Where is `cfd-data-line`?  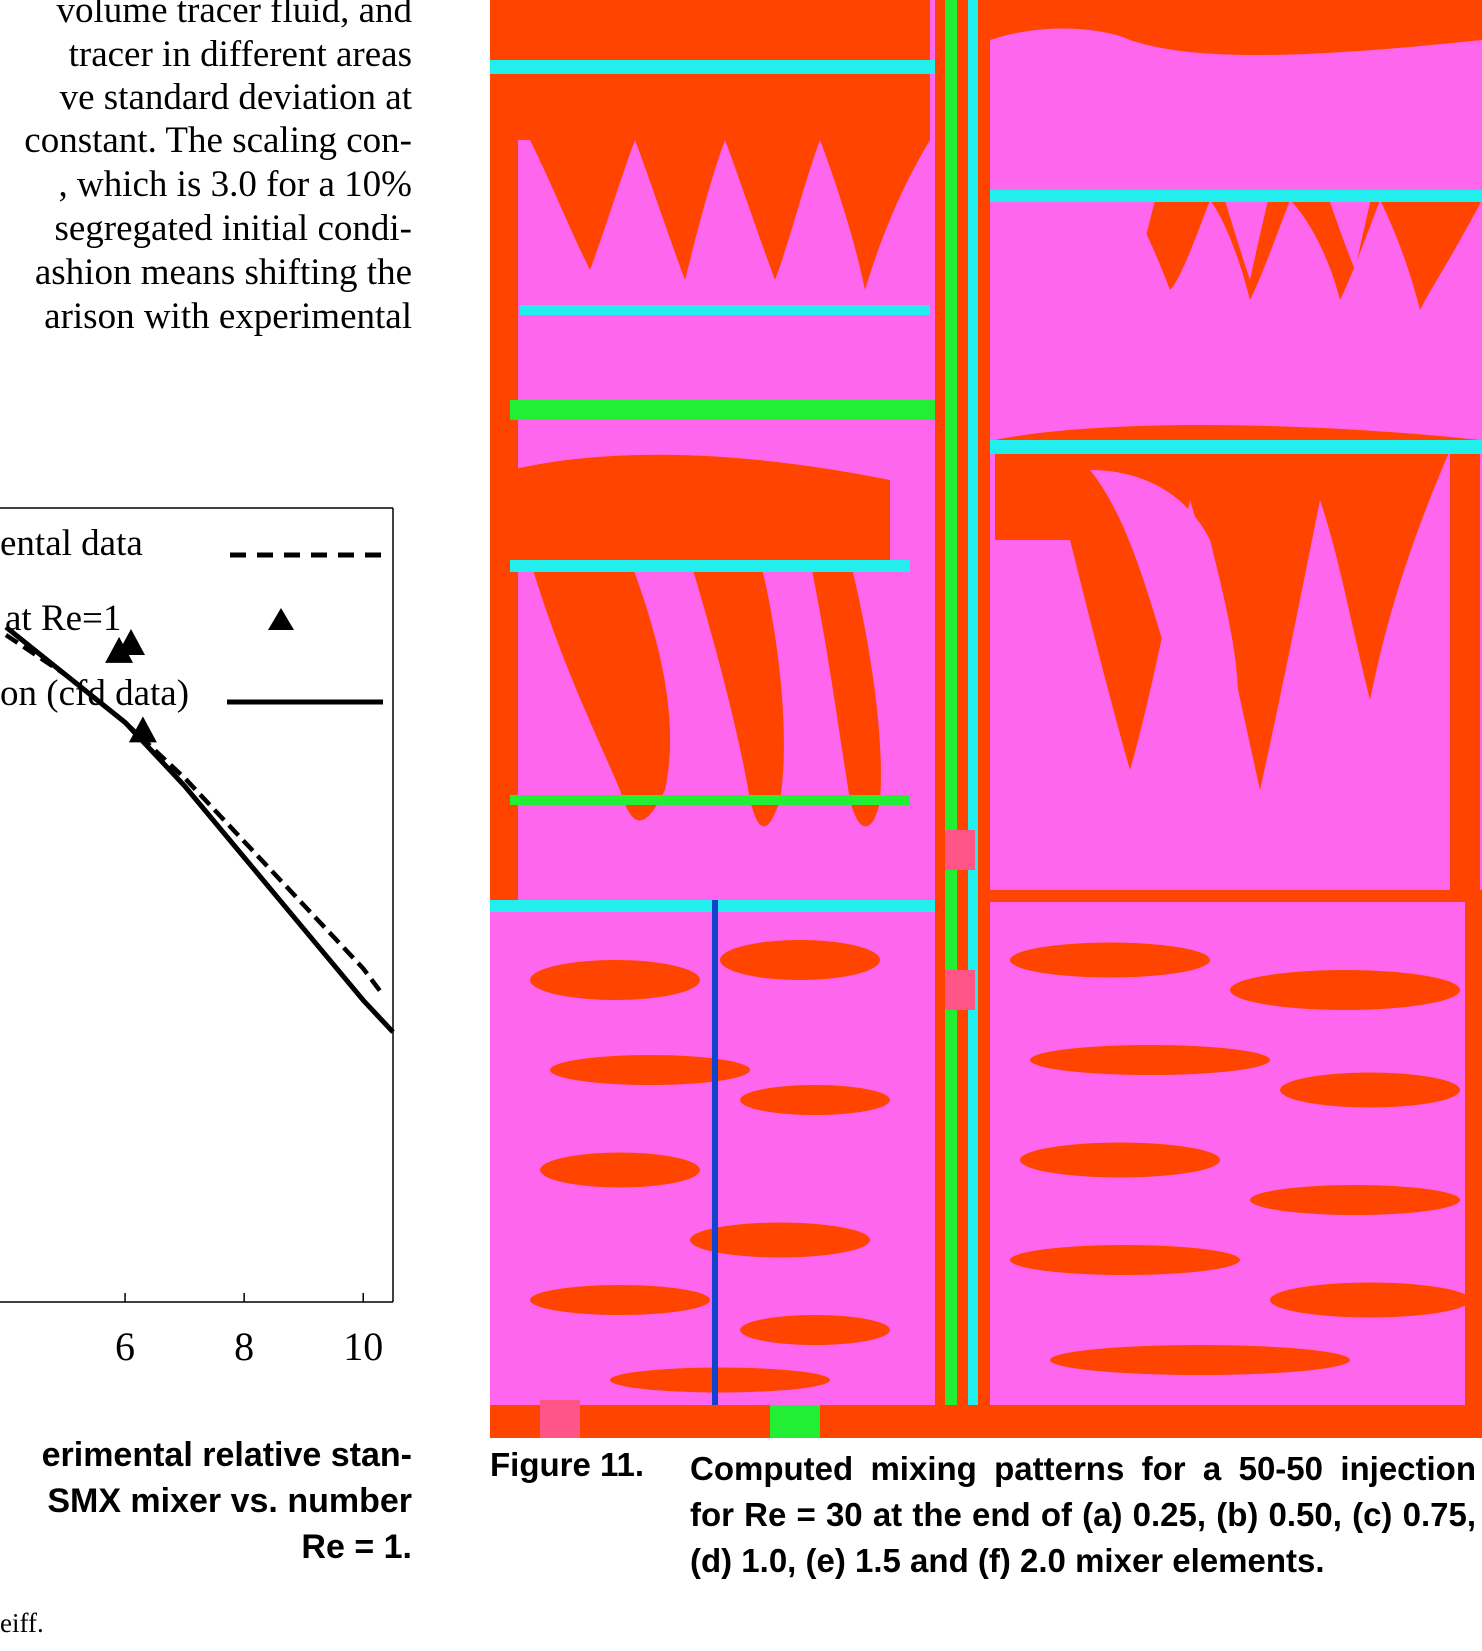 cfd-data-line is located at coordinates (199, 829).